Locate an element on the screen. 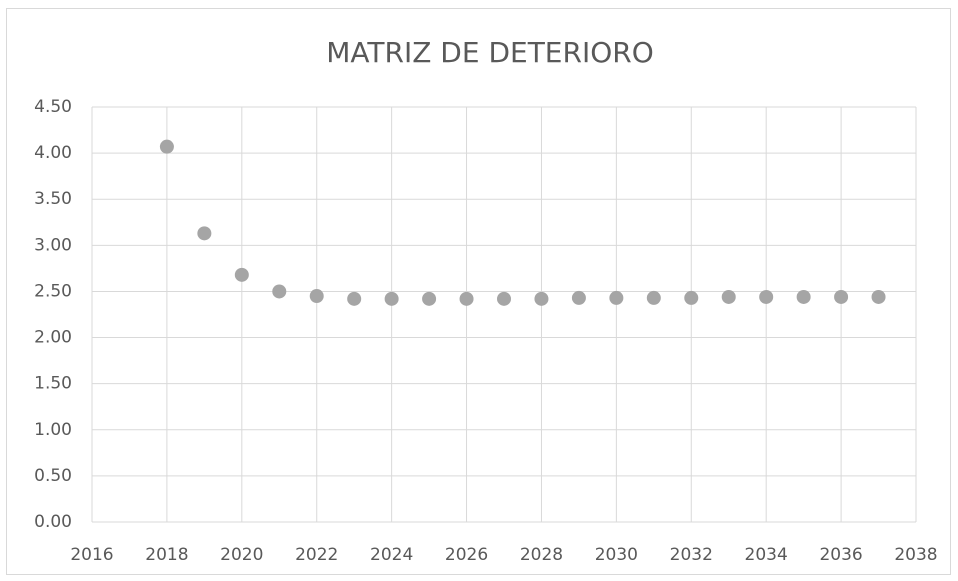 The height and width of the screenshot is (581, 958). y-tick-label: 0.00 is located at coordinates (53, 522).